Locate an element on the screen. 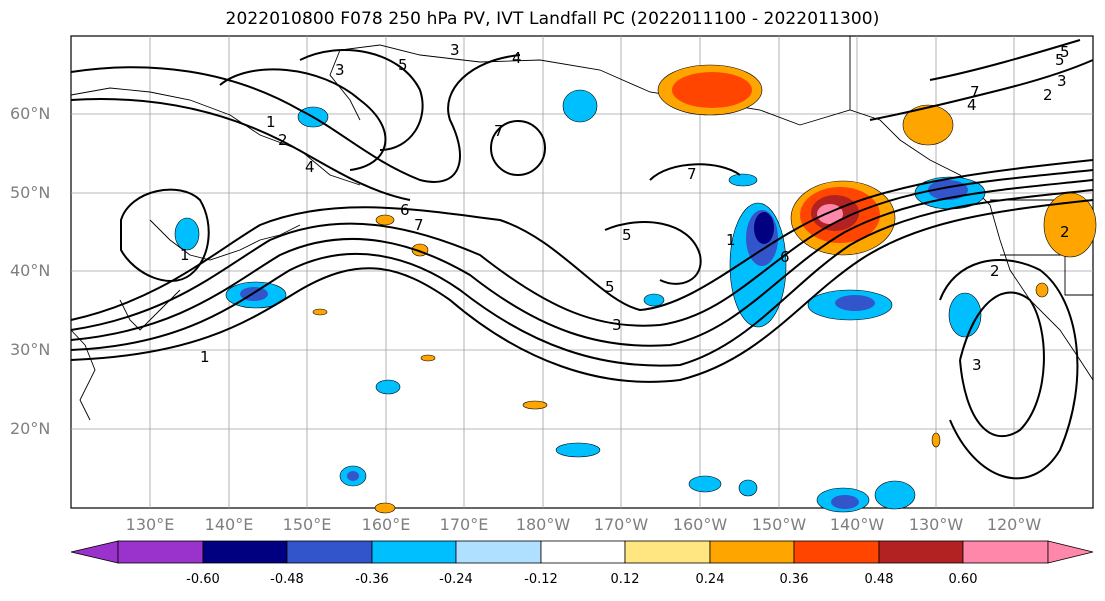 The image size is (1105, 601). colorbar-tick-label: -0.24 is located at coordinates (456, 579).